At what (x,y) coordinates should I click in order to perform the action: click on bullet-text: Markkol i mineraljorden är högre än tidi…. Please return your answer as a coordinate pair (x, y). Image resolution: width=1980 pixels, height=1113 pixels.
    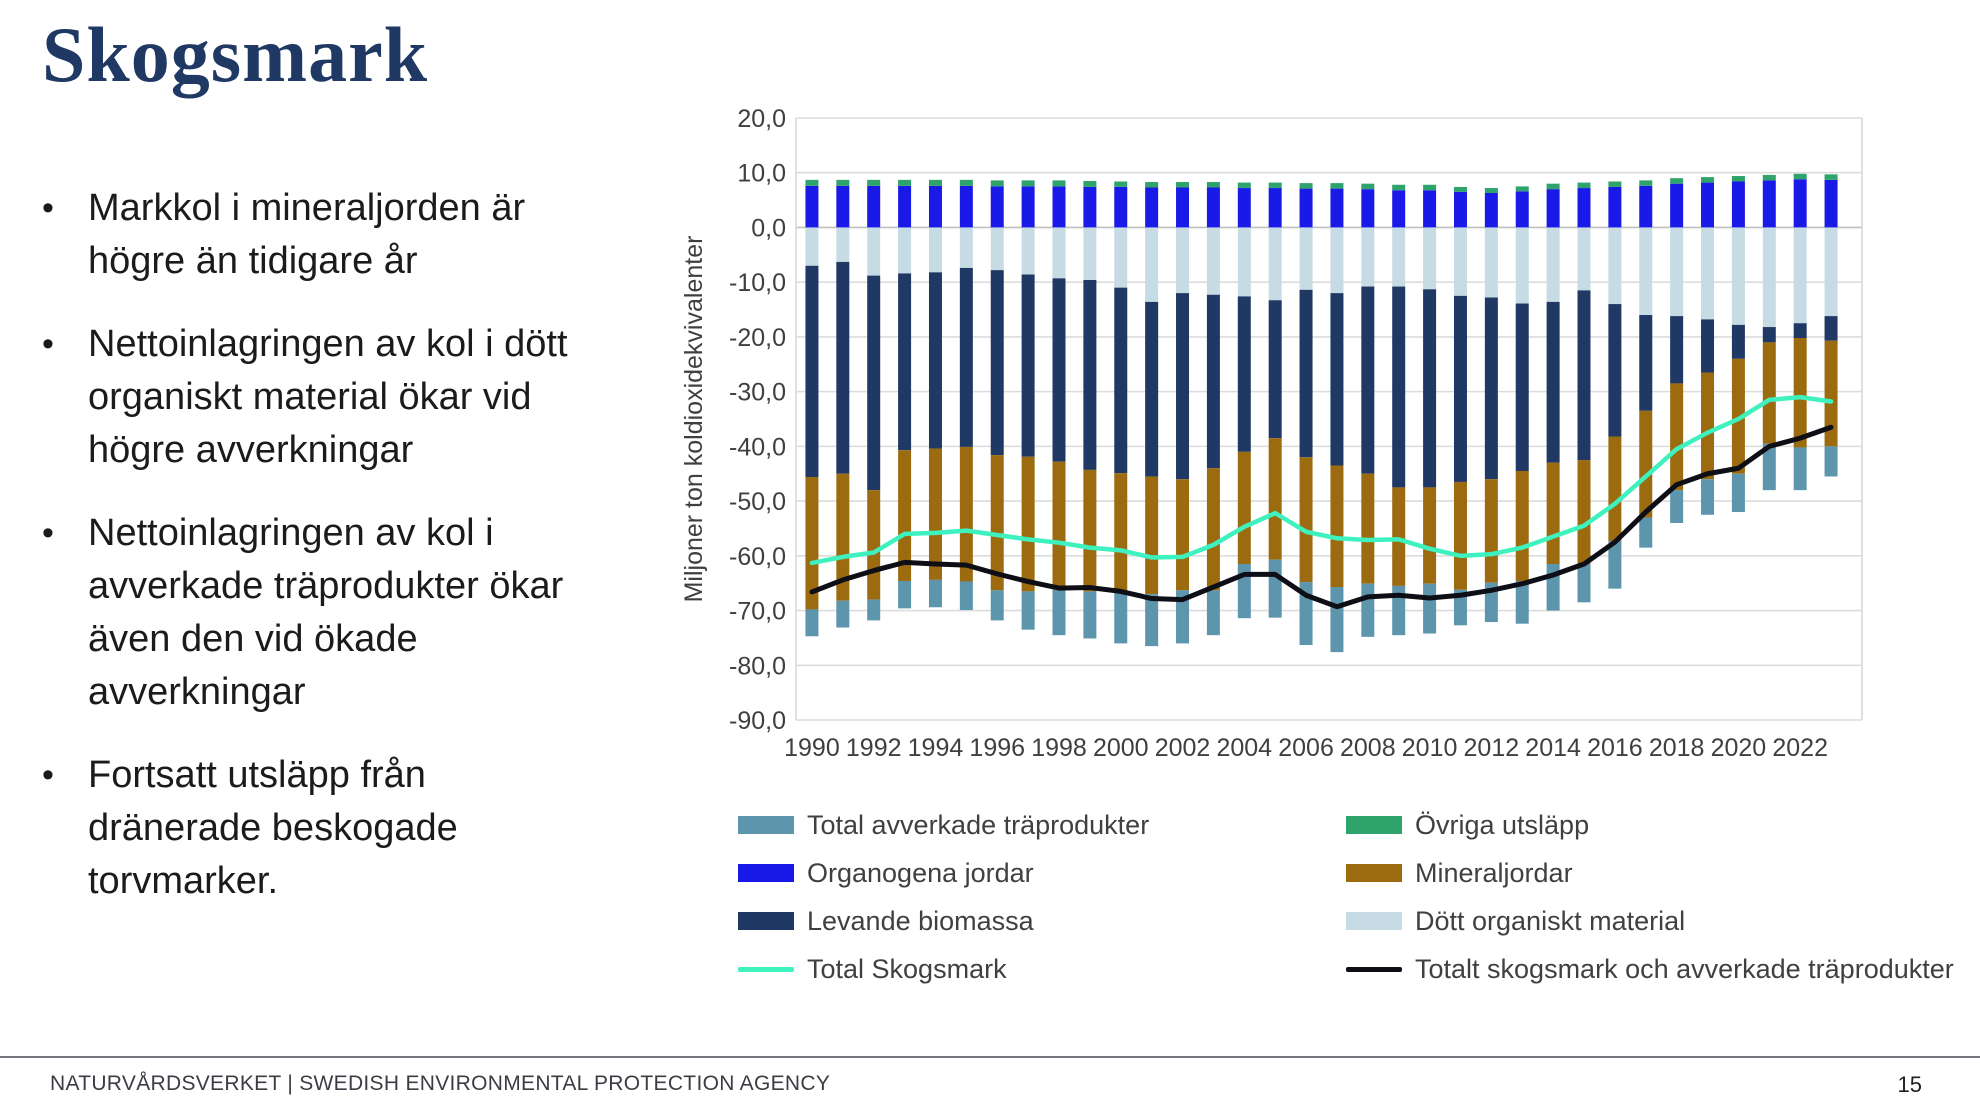
    Looking at the image, I should click on (307, 234).